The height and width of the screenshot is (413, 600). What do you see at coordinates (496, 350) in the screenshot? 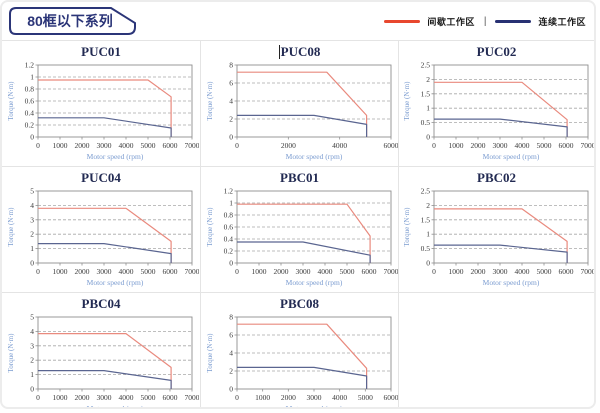
I see `empty-cell` at bounding box center [496, 350].